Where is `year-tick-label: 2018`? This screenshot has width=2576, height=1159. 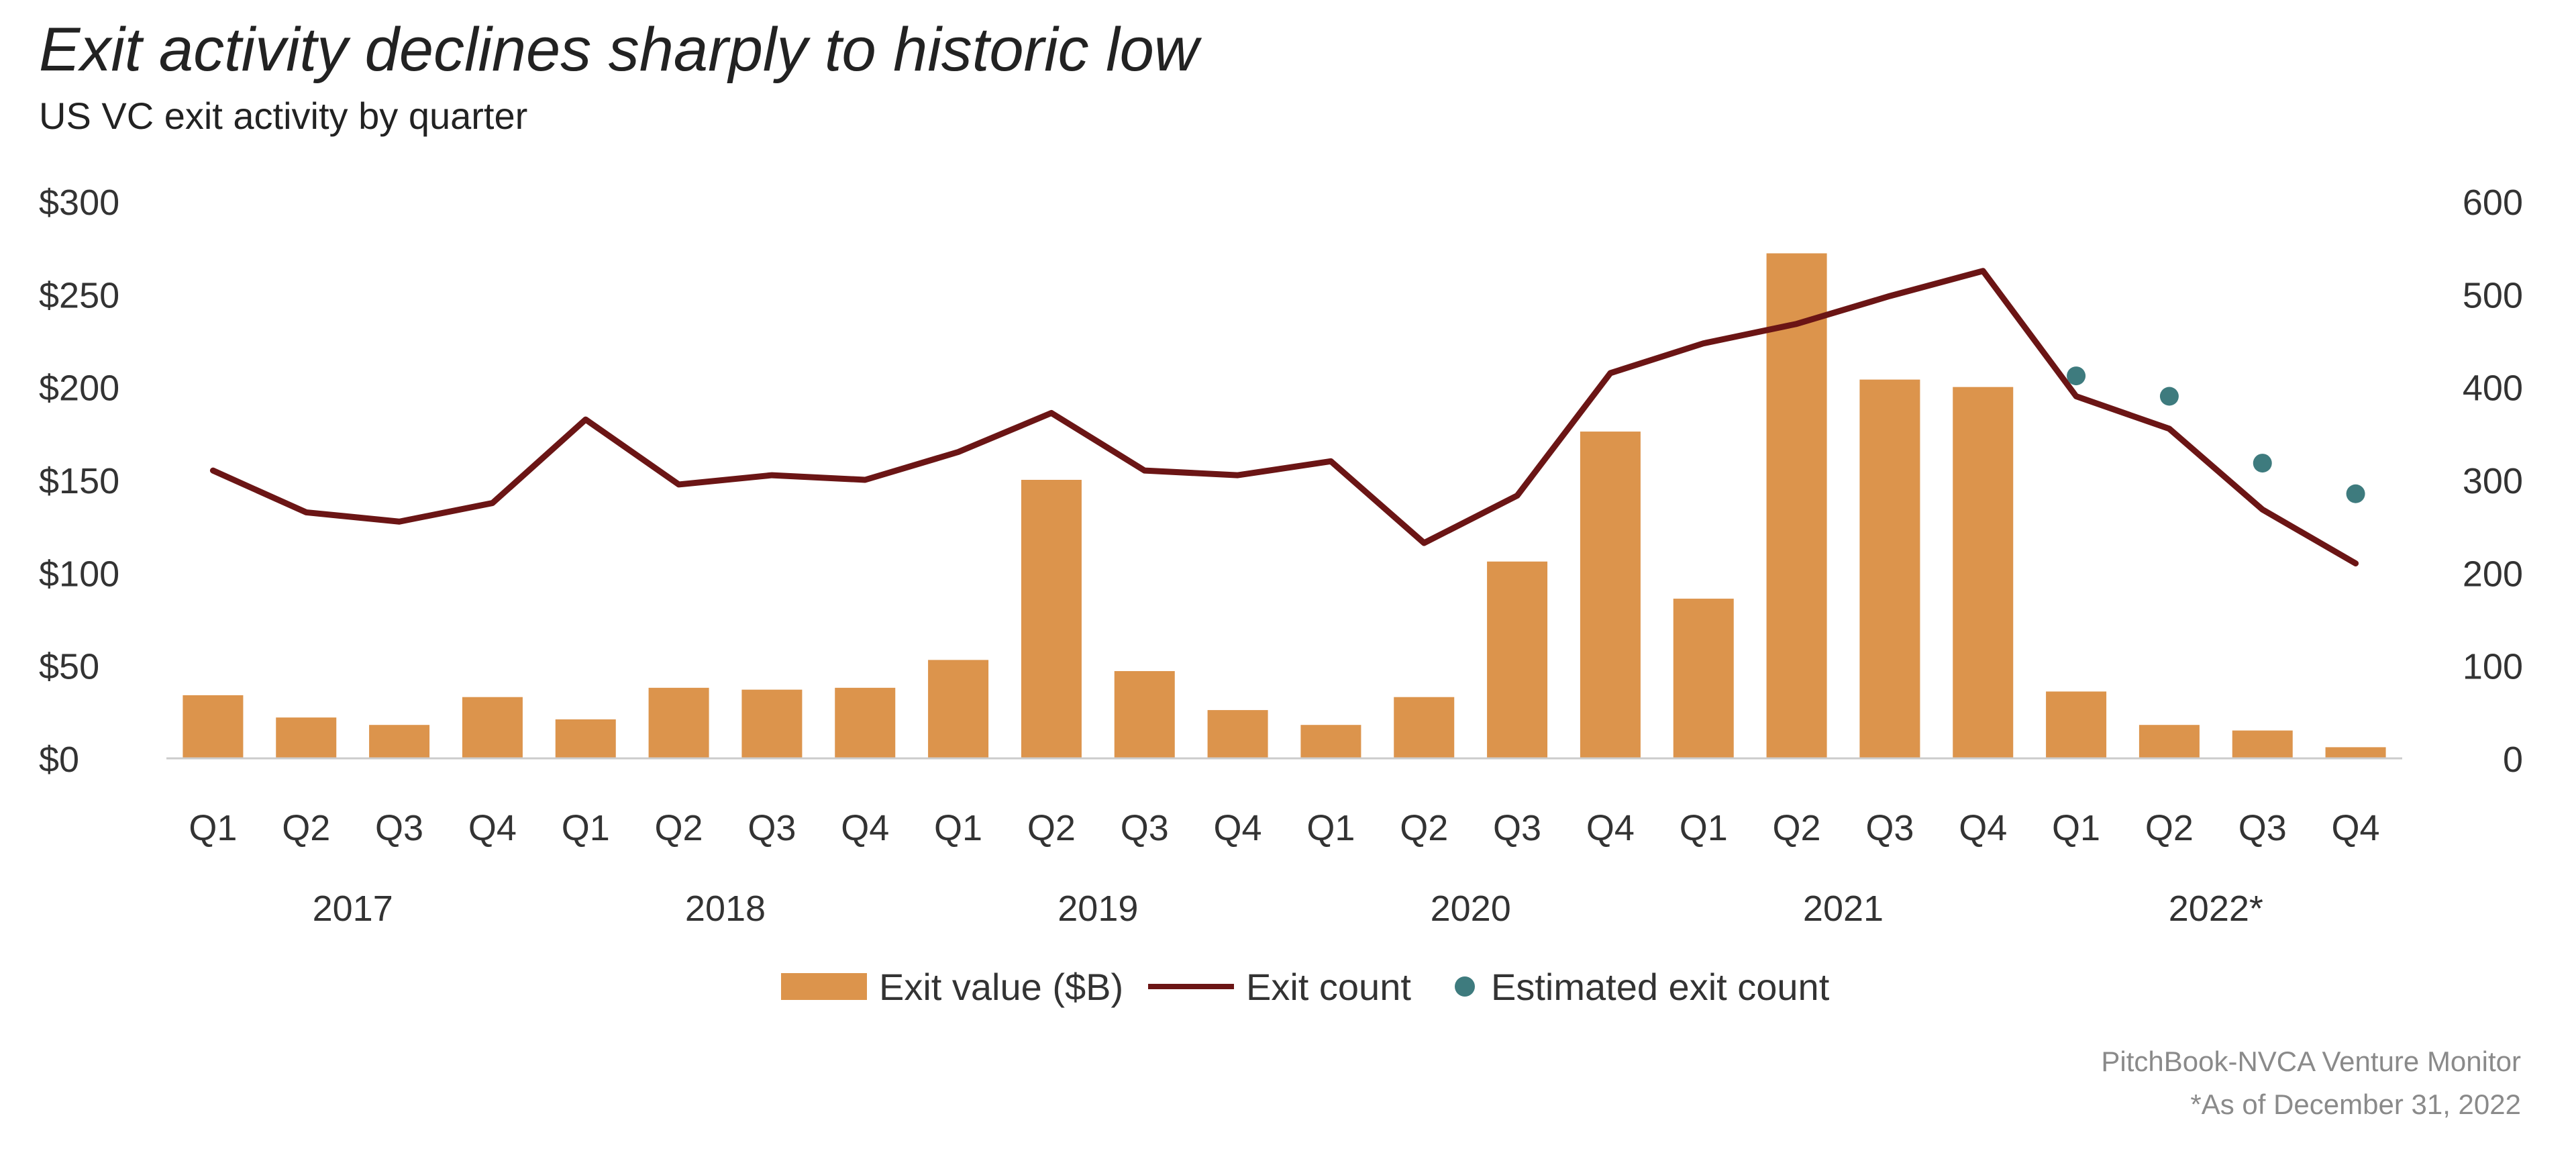
year-tick-label: 2018 is located at coordinates (725, 909).